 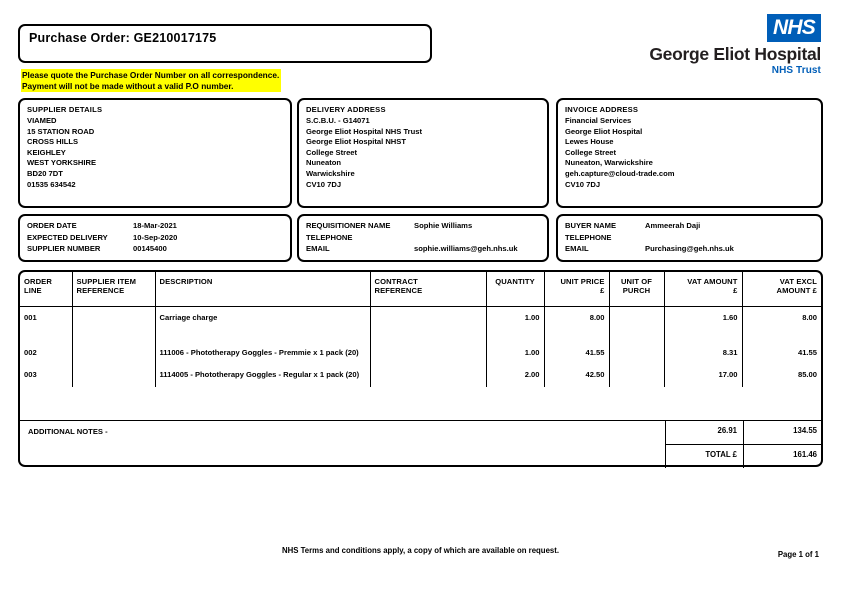 I want to click on invoice-line: Financial Services, so click(x=598, y=120).